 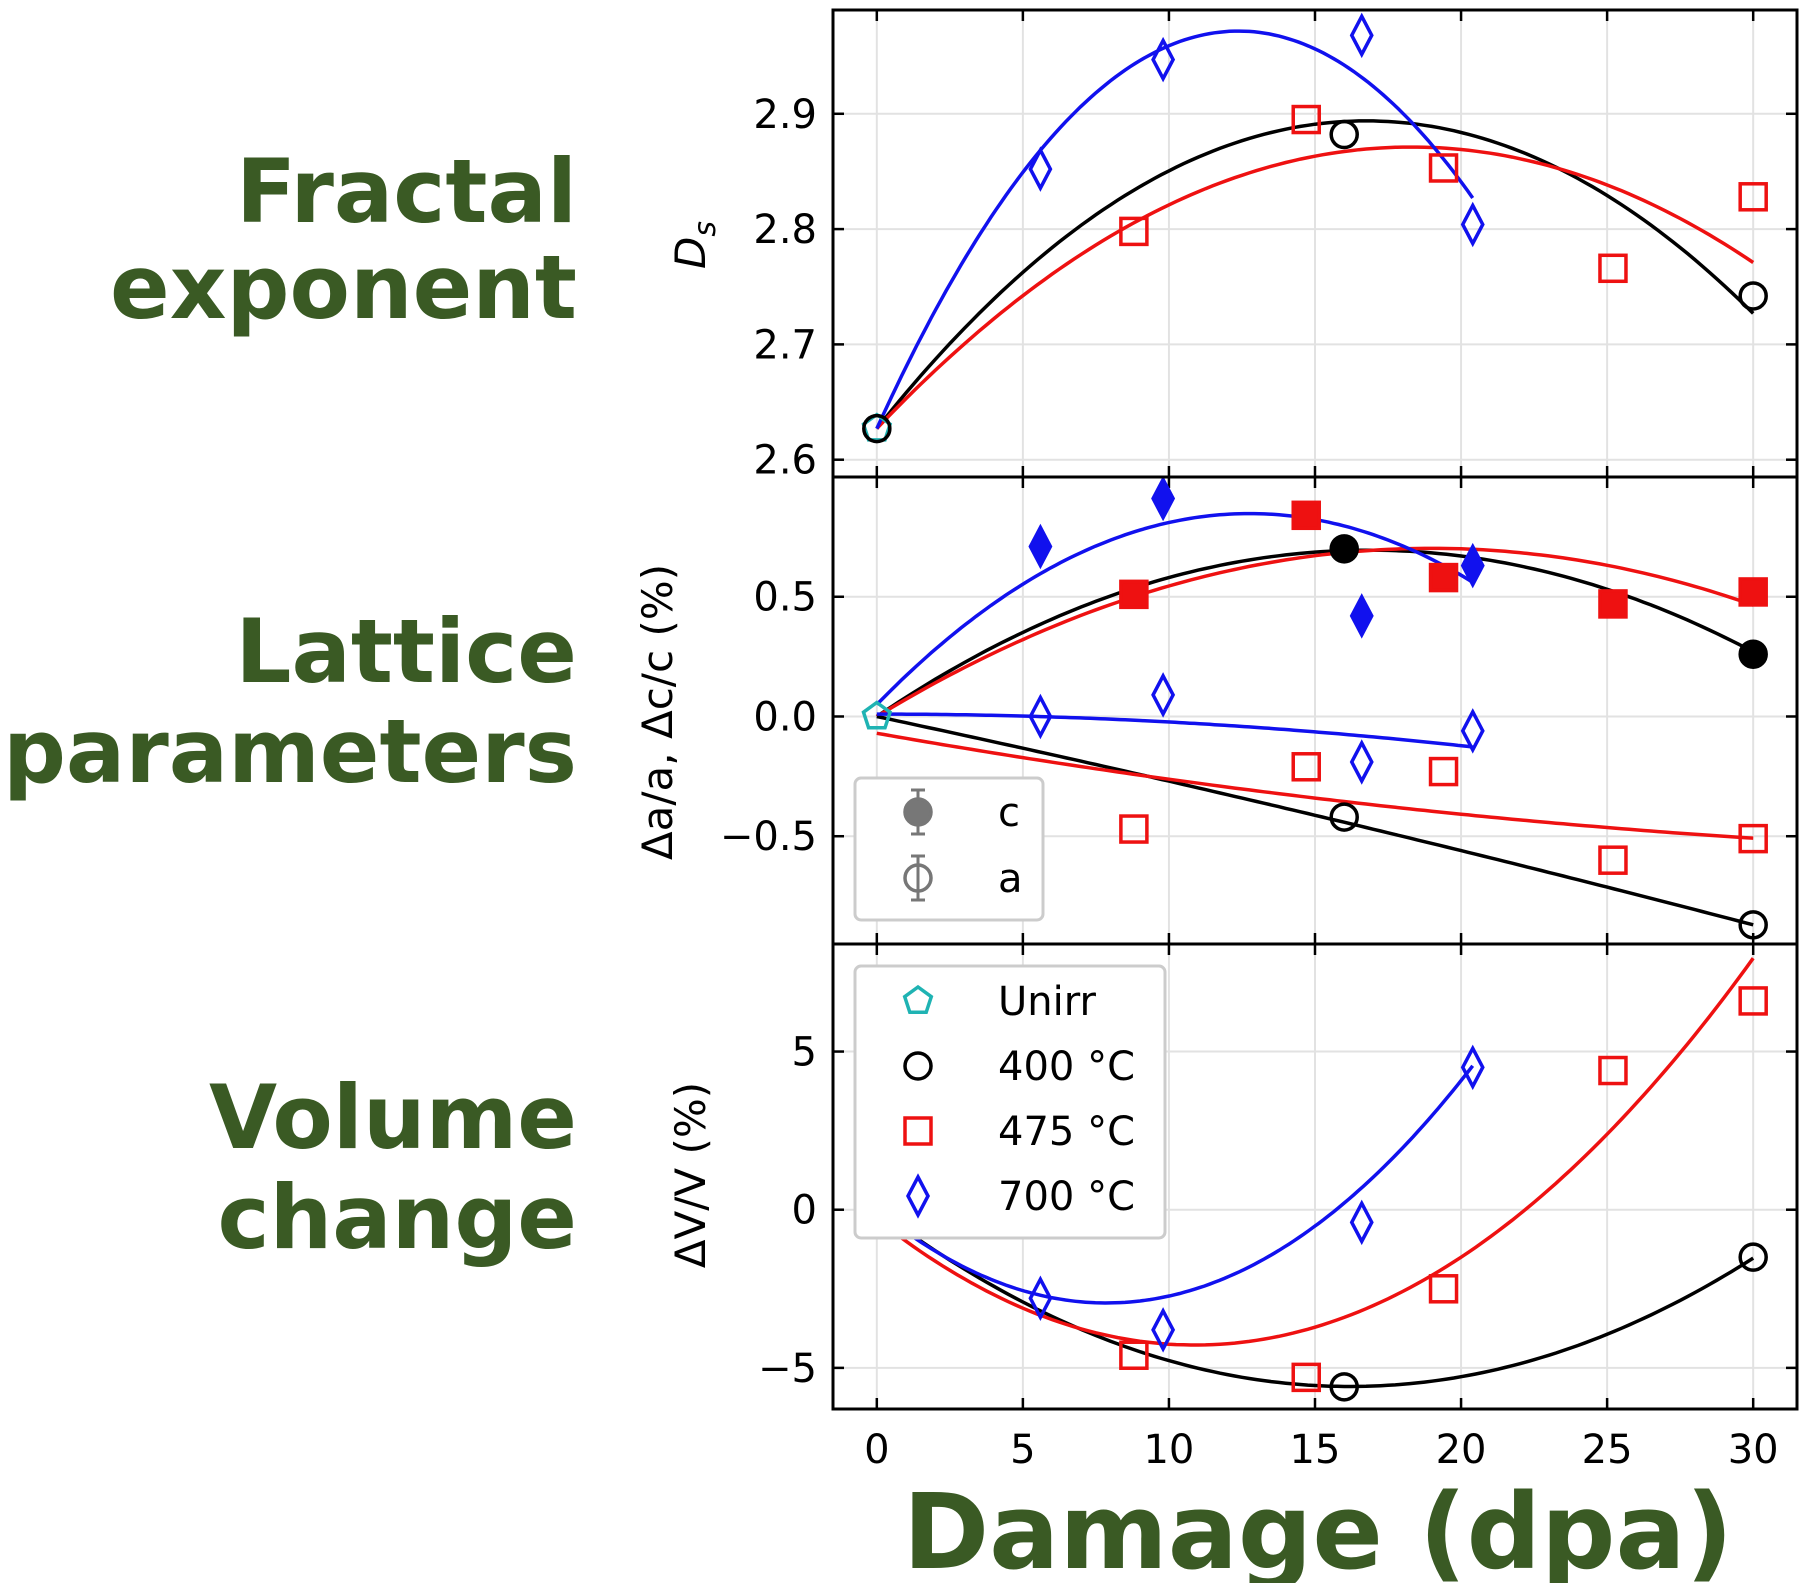 What do you see at coordinates (787, 1369) in the screenshot?
I see `y-tick-label: −5` at bounding box center [787, 1369].